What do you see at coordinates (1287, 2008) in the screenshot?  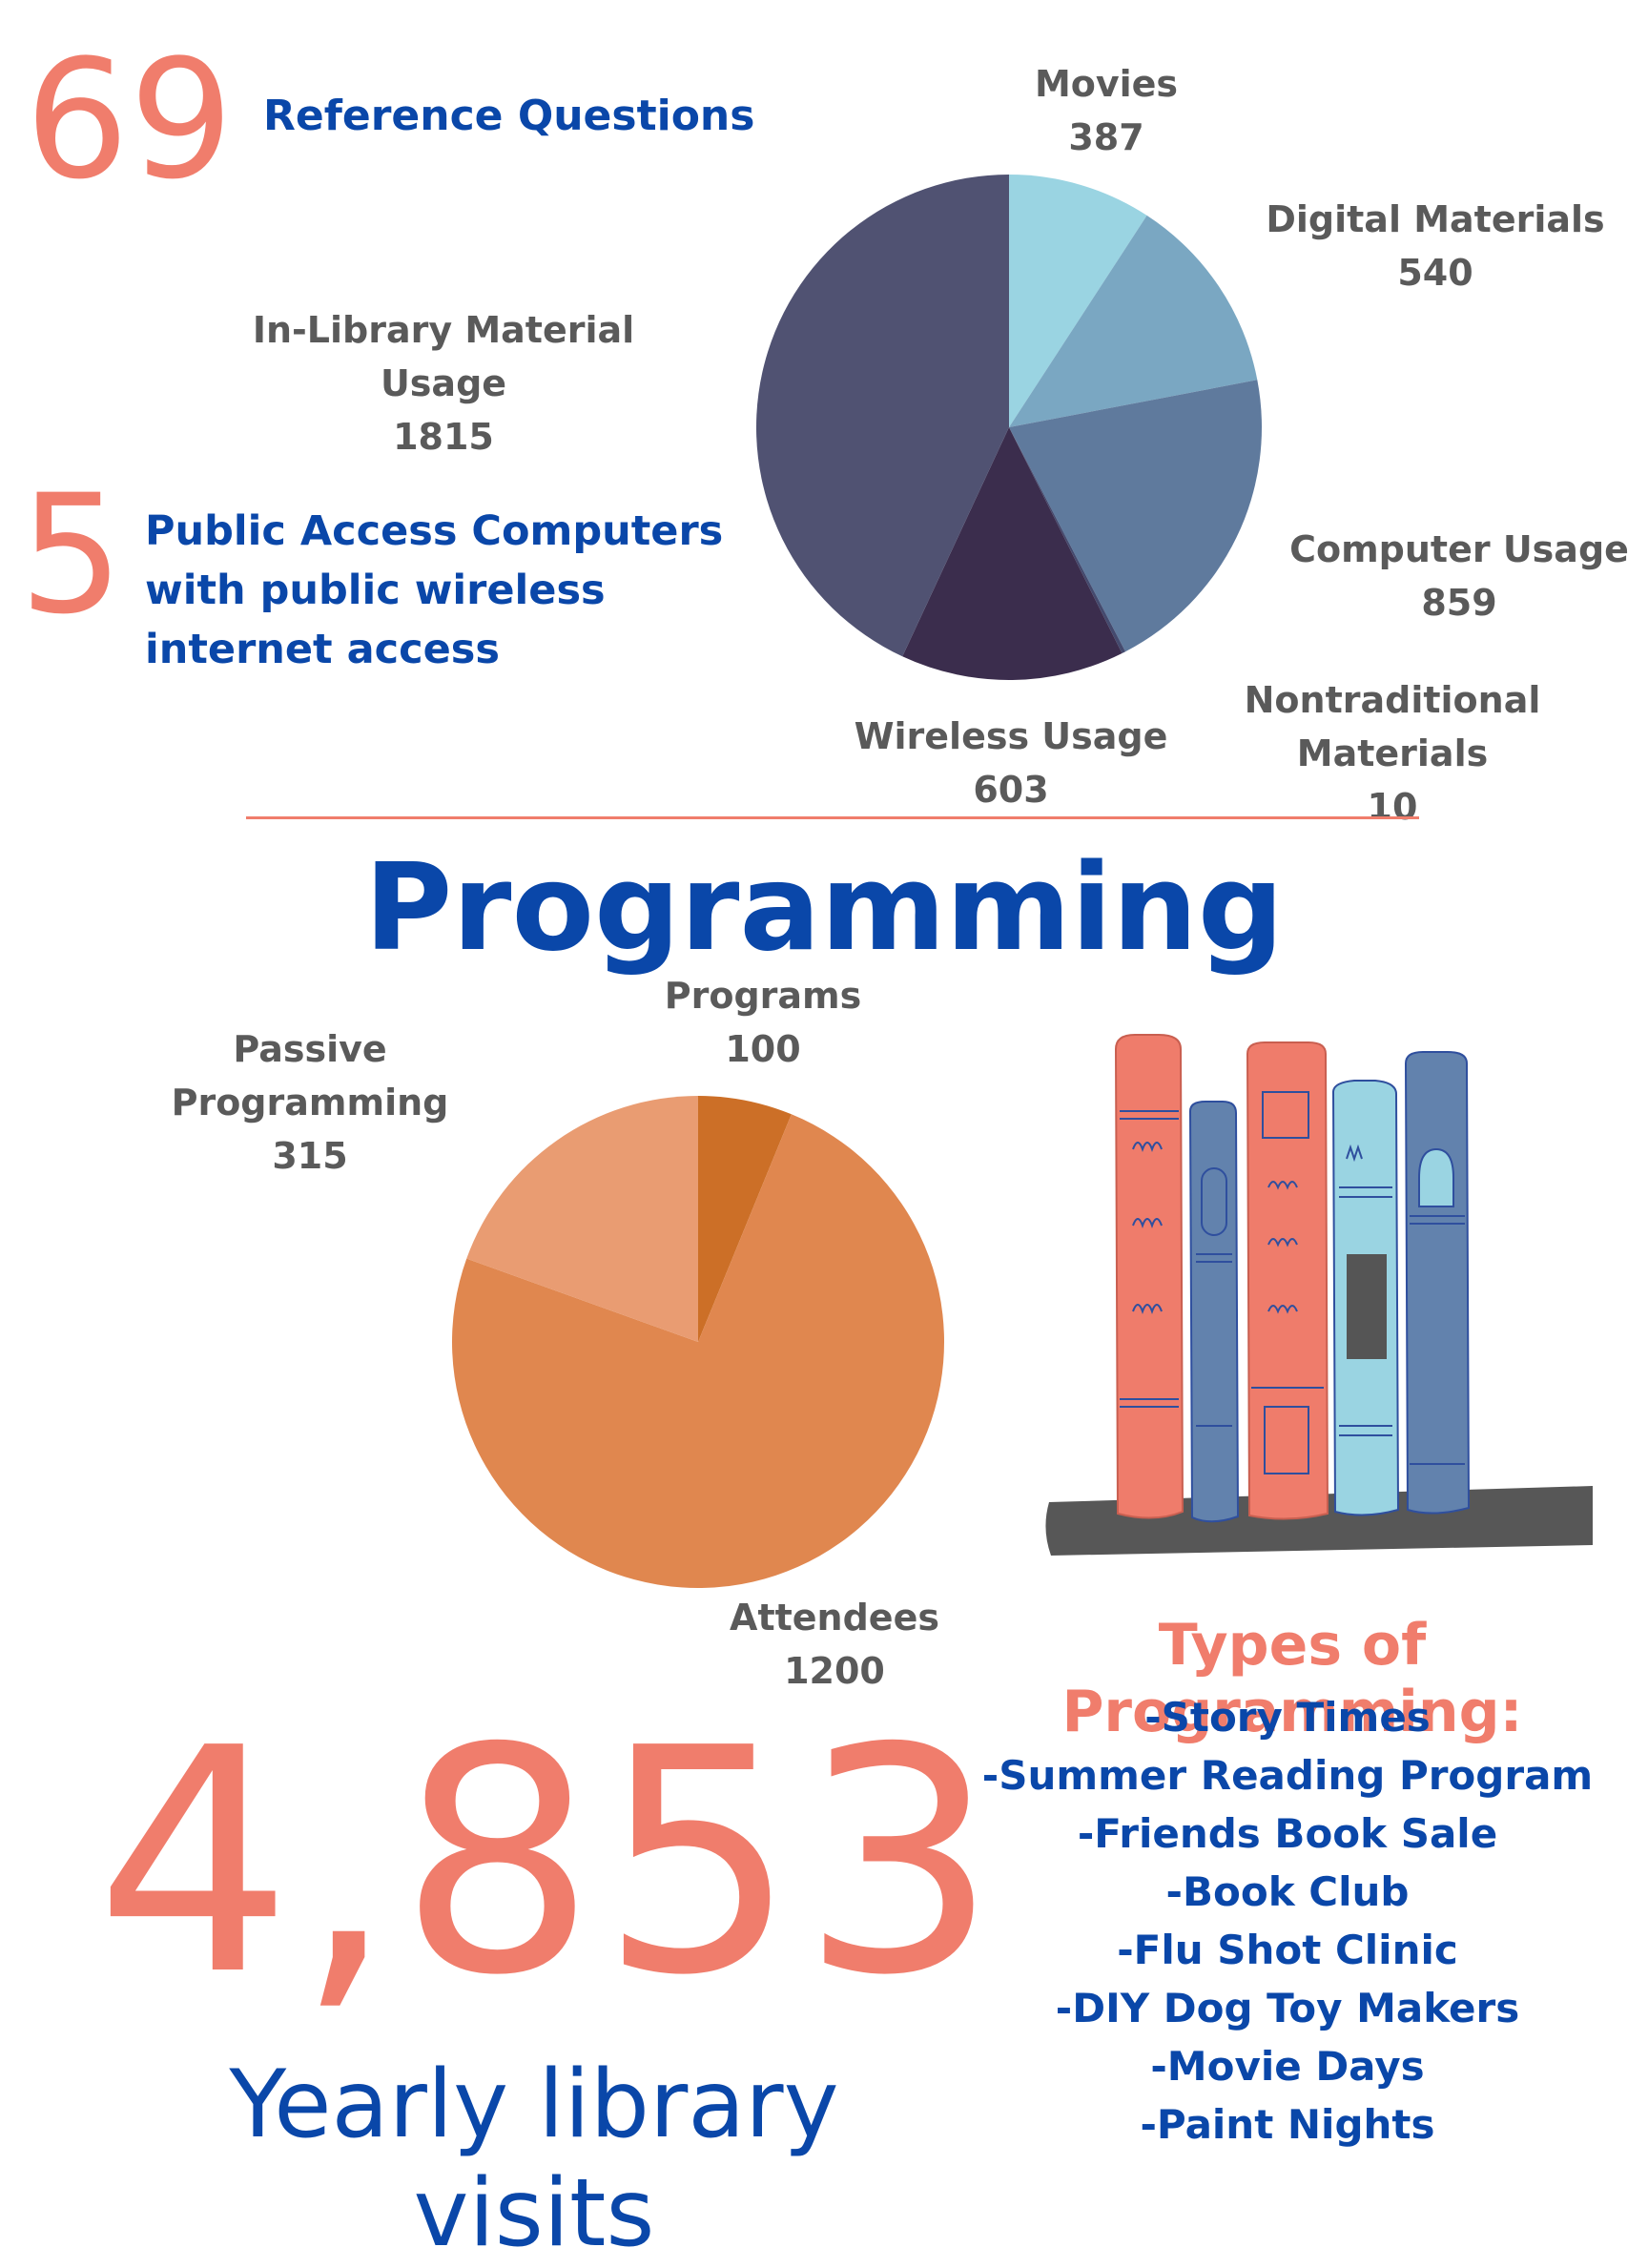 I see `program-type-item: -DIY Dog Toy Makers` at bounding box center [1287, 2008].